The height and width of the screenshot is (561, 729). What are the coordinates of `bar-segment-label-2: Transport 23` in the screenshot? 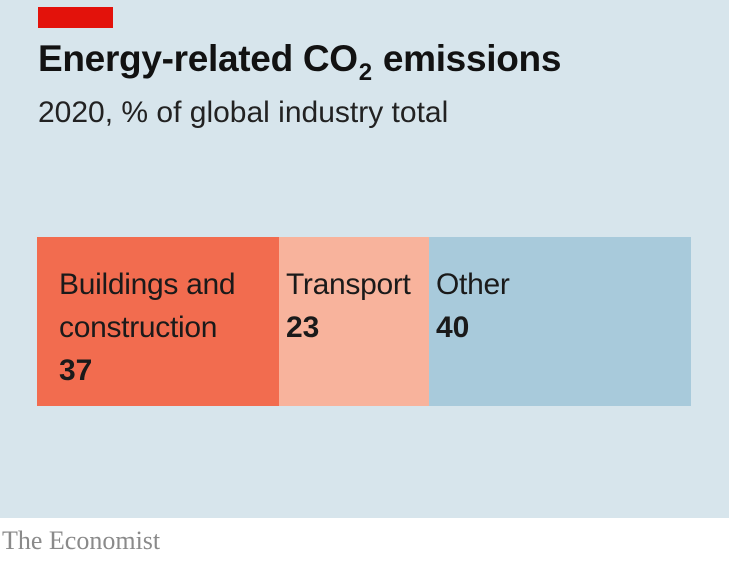 It's located at (348, 306).